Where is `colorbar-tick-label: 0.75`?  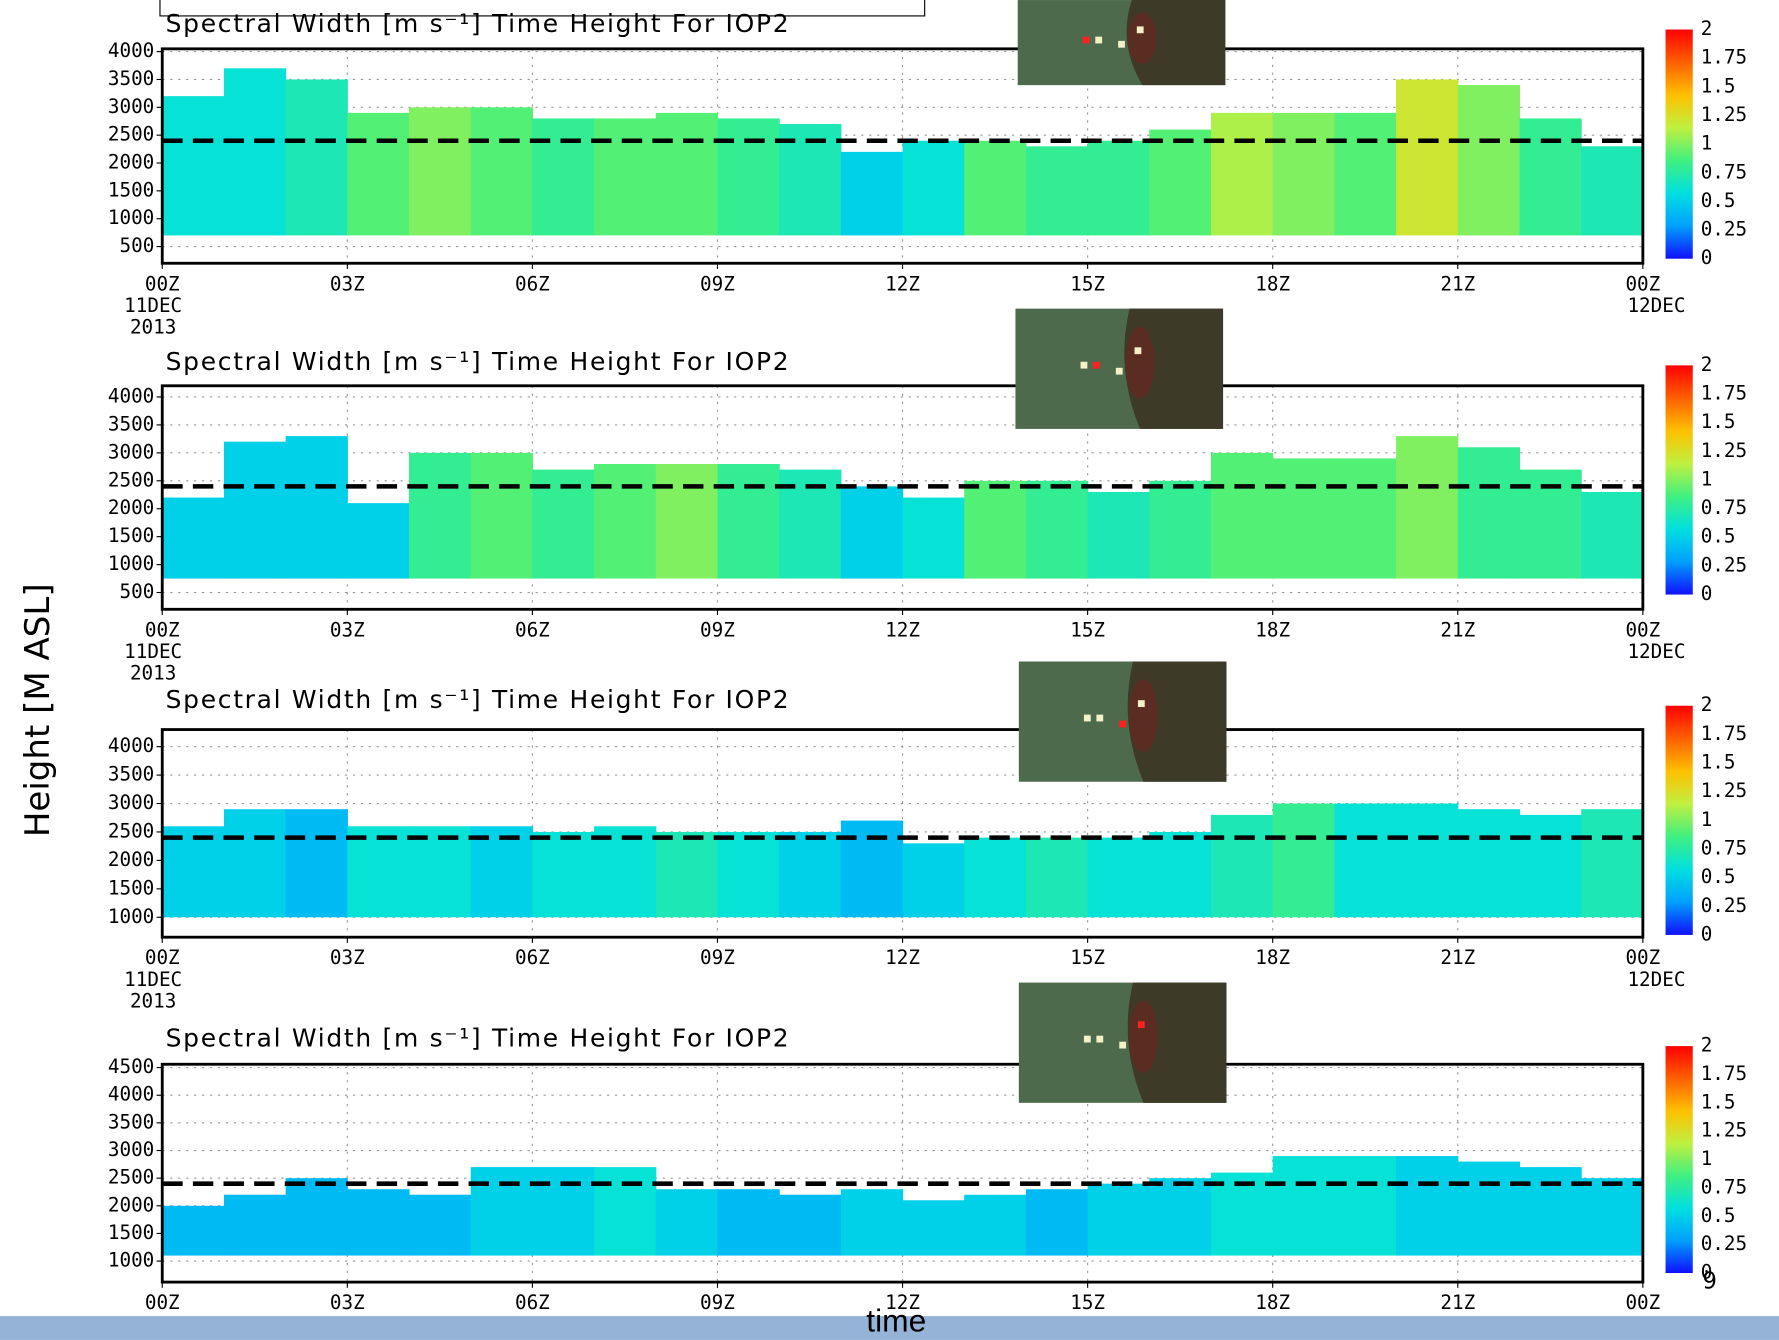
colorbar-tick-label: 0.75 is located at coordinates (1724, 507).